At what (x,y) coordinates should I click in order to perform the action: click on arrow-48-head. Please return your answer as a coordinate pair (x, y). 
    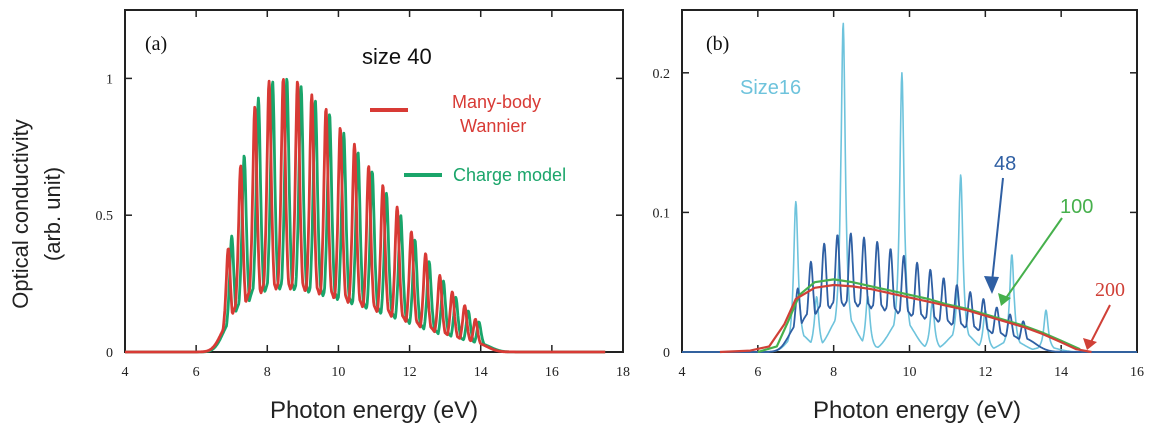
    Looking at the image, I should click on (991, 285).